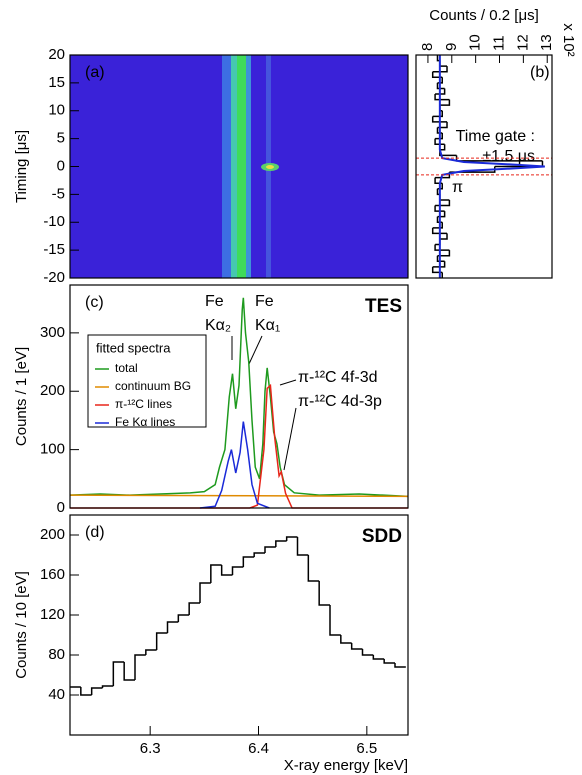 This screenshot has width=582, height=775. Describe the element at coordinates (457, 187) in the screenshot. I see `annotation: π` at that location.